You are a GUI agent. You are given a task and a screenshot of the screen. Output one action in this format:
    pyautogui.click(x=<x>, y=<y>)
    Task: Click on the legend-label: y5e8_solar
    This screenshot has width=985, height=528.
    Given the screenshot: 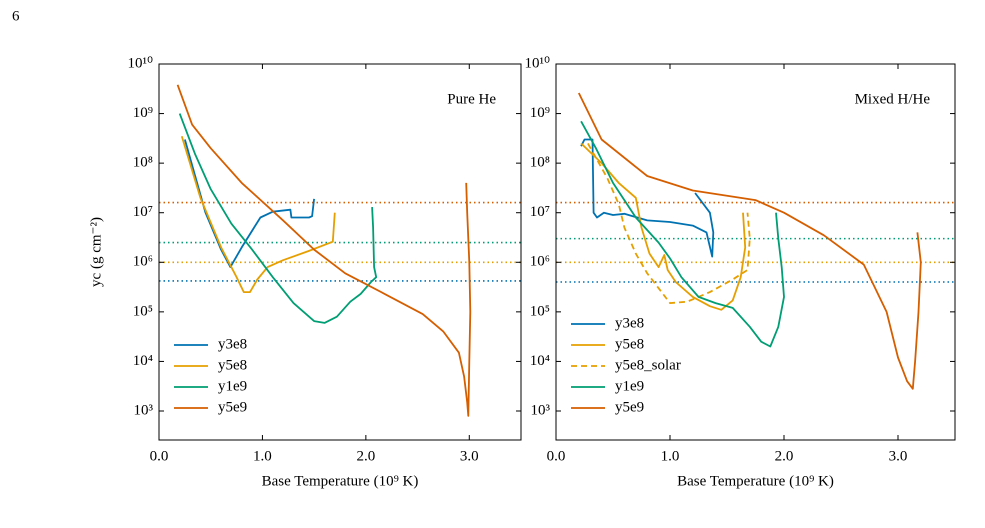 What is the action you would take?
    pyautogui.click(x=648, y=365)
    